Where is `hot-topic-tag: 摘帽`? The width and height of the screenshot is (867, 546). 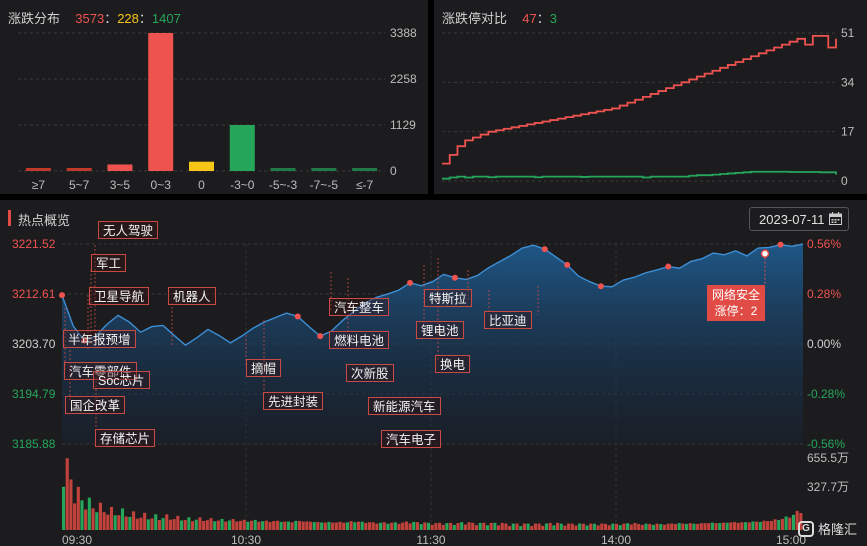
hot-topic-tag: 摘帽 is located at coordinates (264, 368).